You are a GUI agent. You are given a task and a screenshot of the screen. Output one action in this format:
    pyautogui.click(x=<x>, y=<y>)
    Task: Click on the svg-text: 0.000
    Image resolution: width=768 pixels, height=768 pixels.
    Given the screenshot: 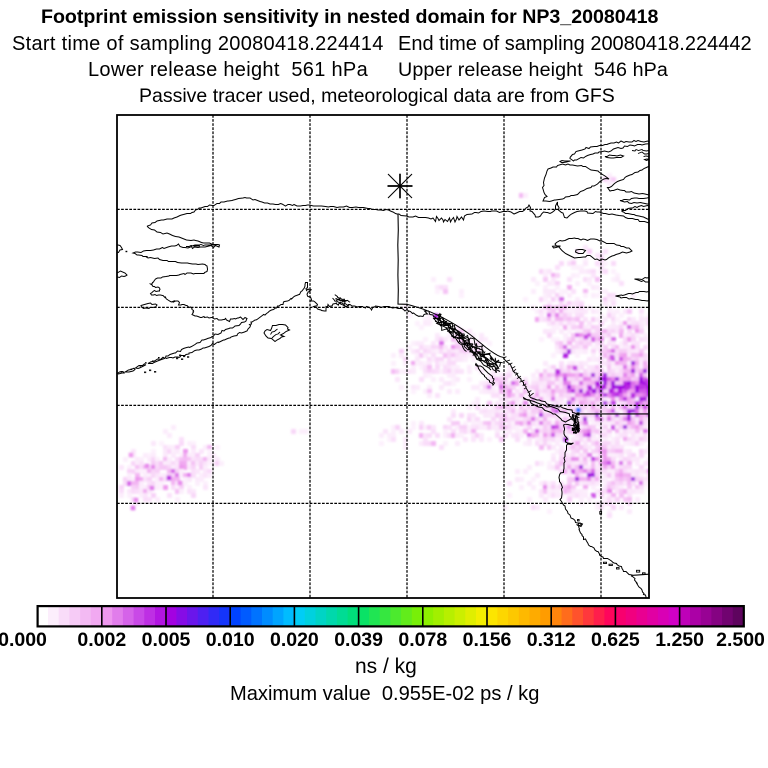 What is the action you would take?
    pyautogui.click(x=23, y=640)
    